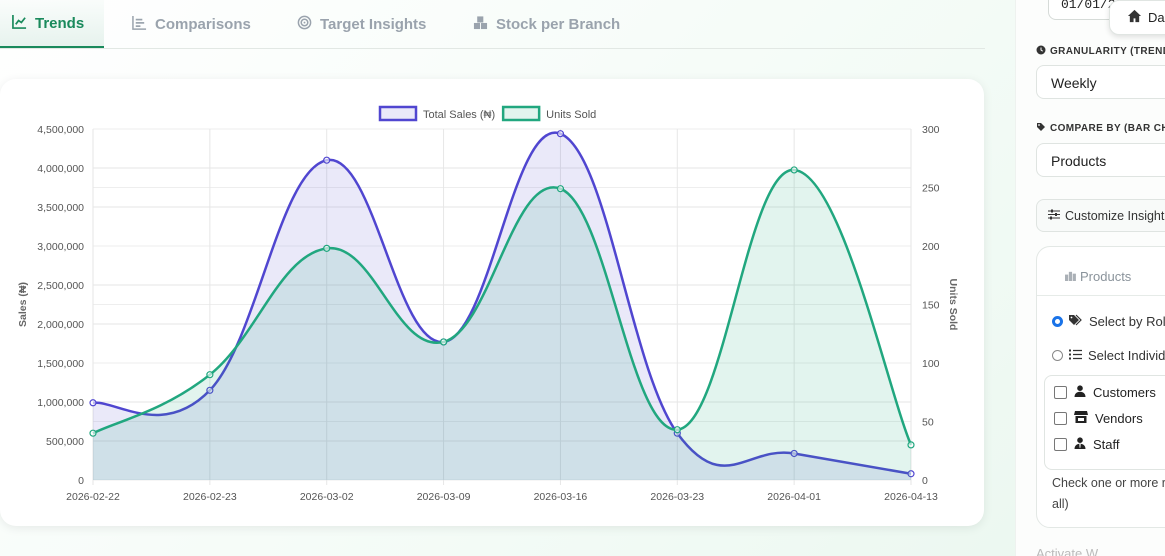 The width and height of the screenshot is (1165, 556). I want to click on compare-by-select: Products, so click(1100, 160).